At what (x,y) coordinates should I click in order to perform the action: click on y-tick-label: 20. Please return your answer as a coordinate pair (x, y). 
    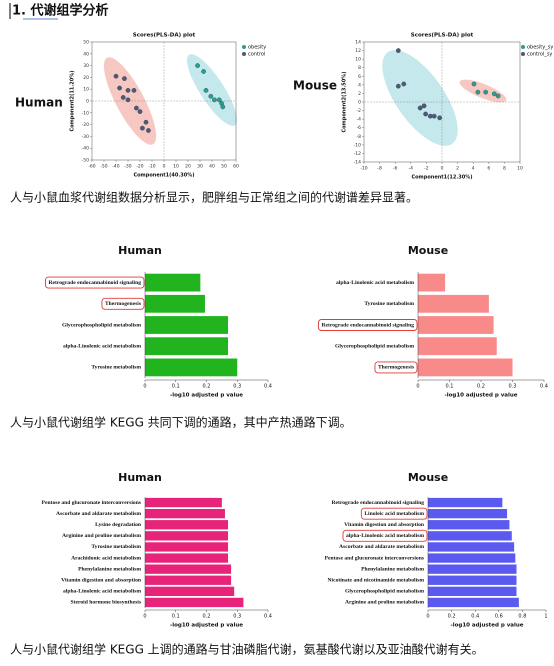
    Looking at the image, I should click on (86, 78).